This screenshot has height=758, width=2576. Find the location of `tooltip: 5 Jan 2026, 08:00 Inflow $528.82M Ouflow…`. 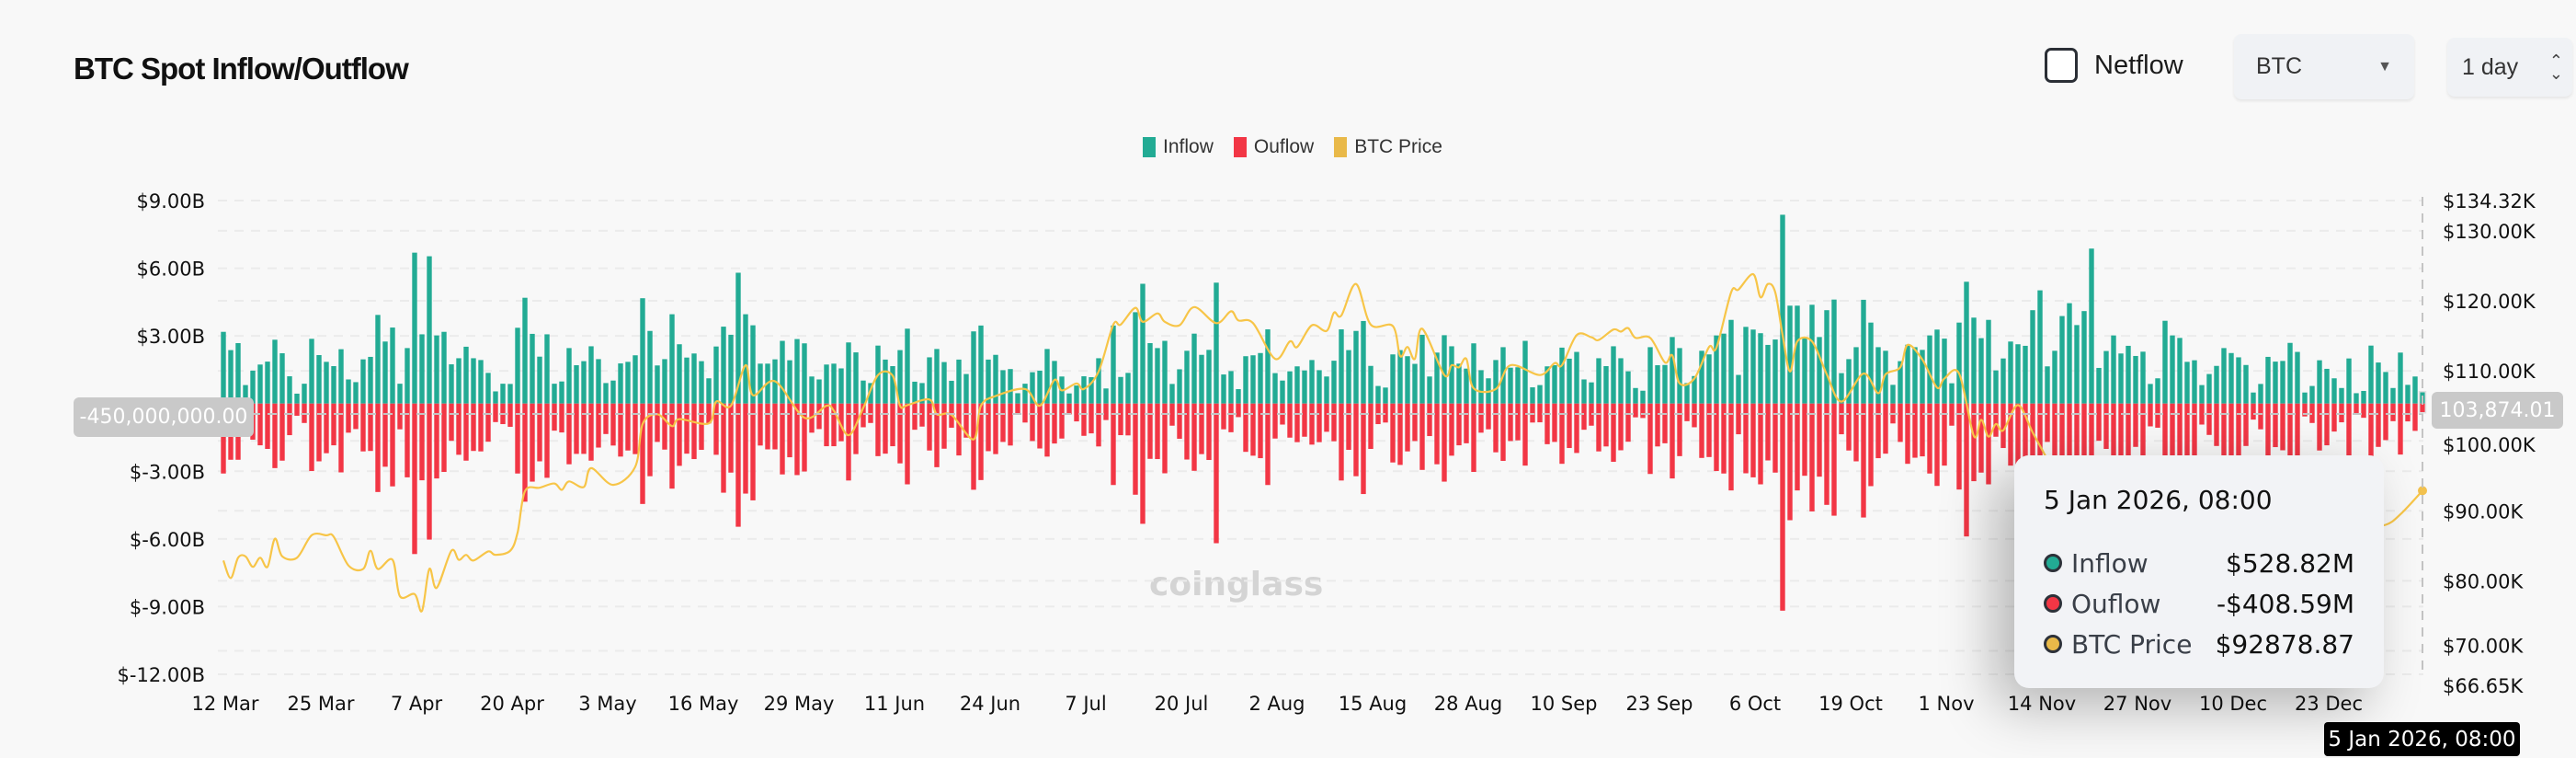

tooltip: 5 Jan 2026, 08:00 Inflow $528.82M Ouflow… is located at coordinates (2199, 571).